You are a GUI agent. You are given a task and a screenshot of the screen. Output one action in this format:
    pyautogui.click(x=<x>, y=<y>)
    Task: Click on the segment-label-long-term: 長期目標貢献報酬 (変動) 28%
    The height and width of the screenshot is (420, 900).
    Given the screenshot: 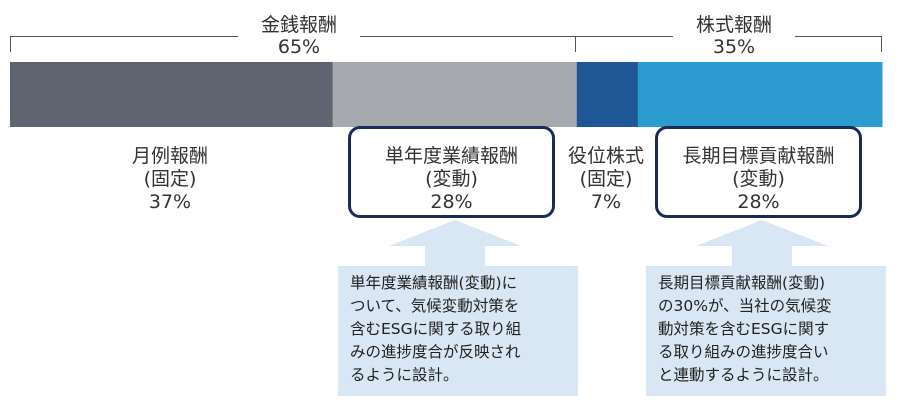 What is the action you would take?
    pyautogui.click(x=758, y=179)
    